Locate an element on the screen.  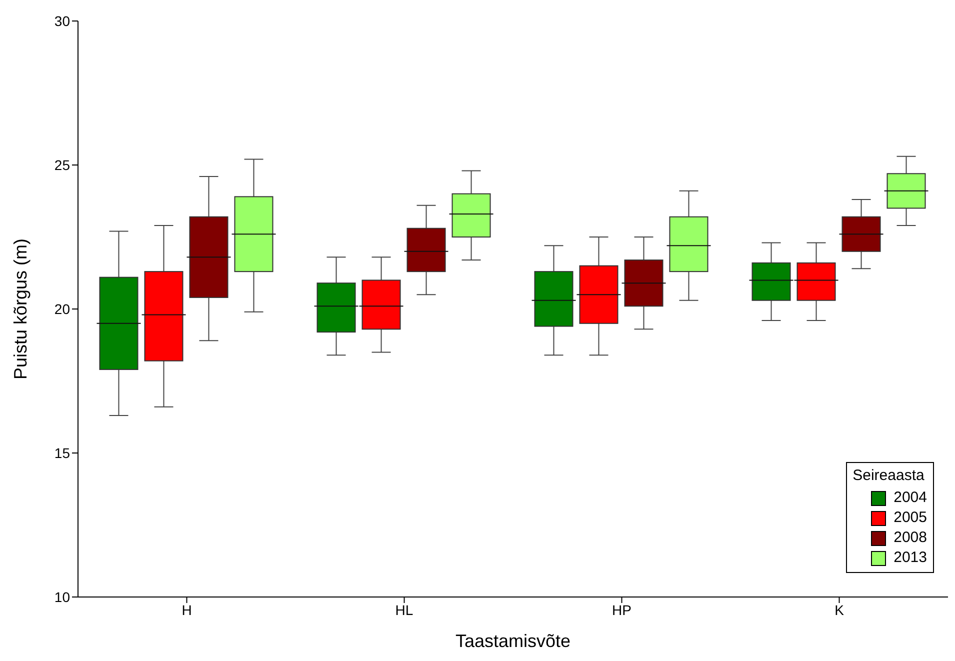
y-tick-label: 10 is located at coordinates (62, 596).